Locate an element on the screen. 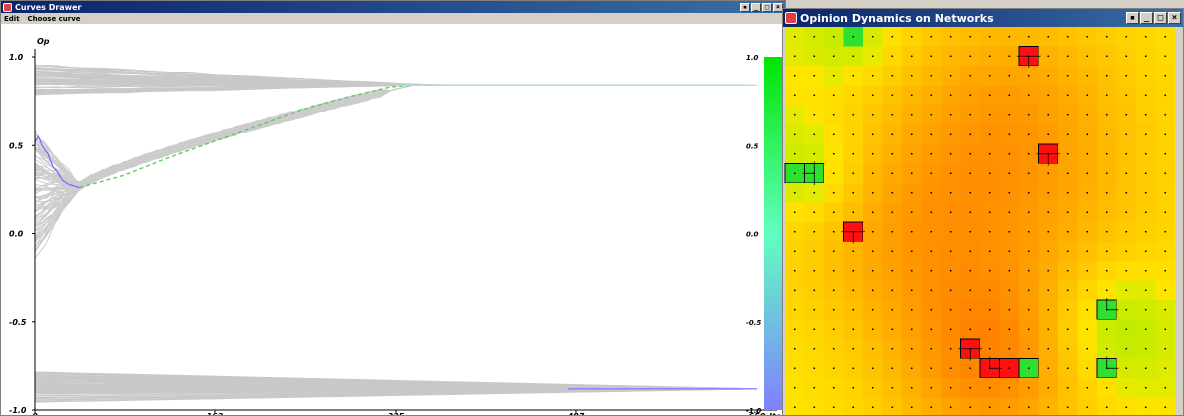 This screenshot has height=416, width=1184. colorbar-label: 0.5 is located at coordinates (752, 146).